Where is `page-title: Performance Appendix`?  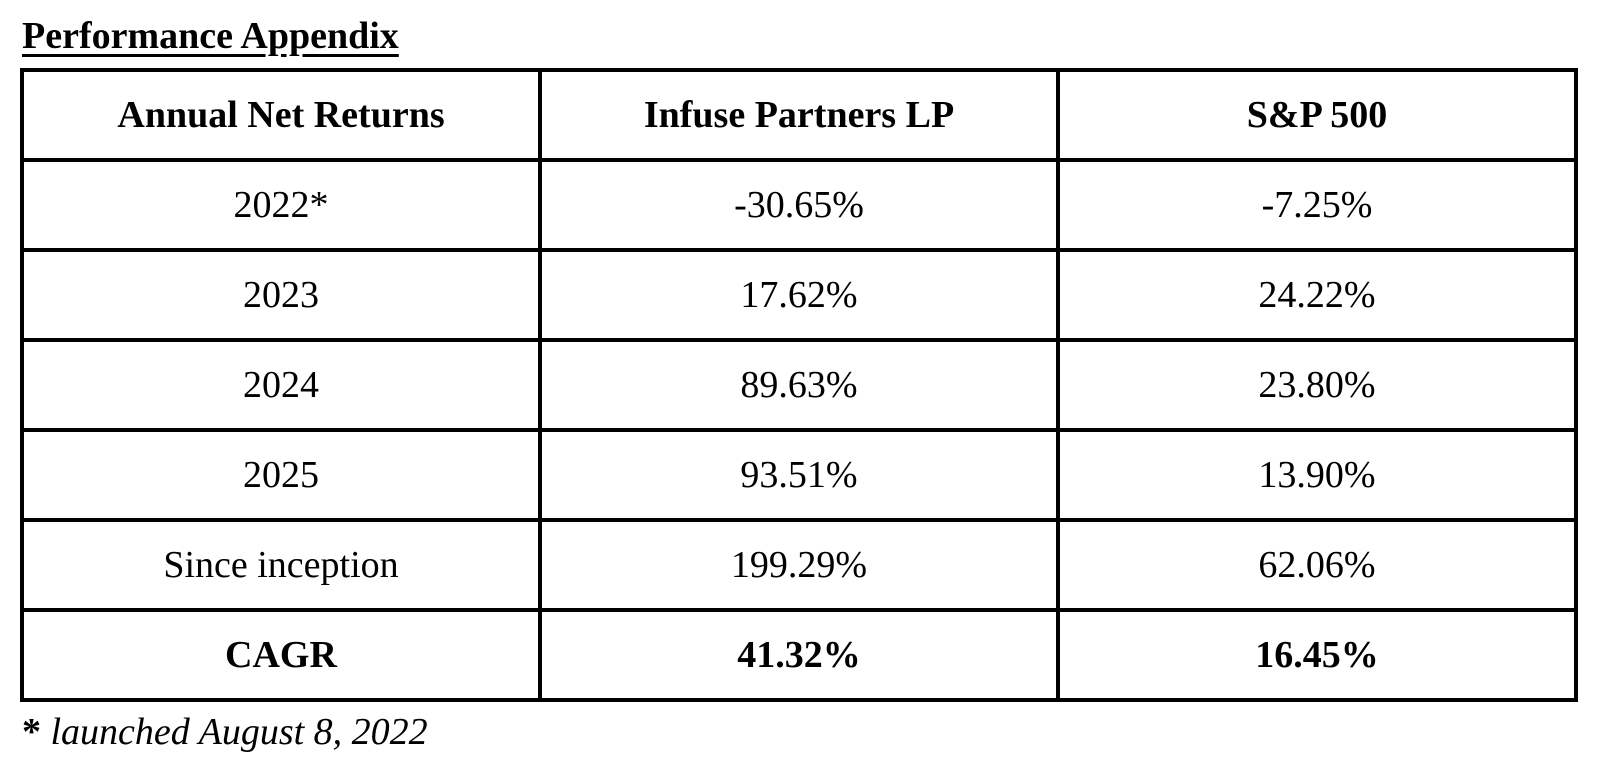
page-title: Performance Appendix is located at coordinates (210, 36).